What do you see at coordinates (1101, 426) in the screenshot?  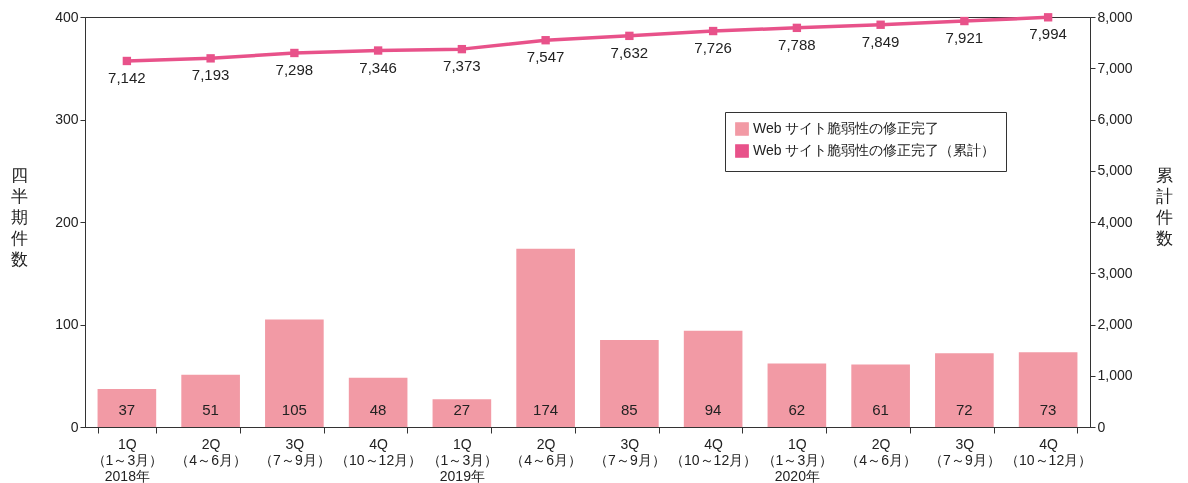 I see `y2-tick-label: 0` at bounding box center [1101, 426].